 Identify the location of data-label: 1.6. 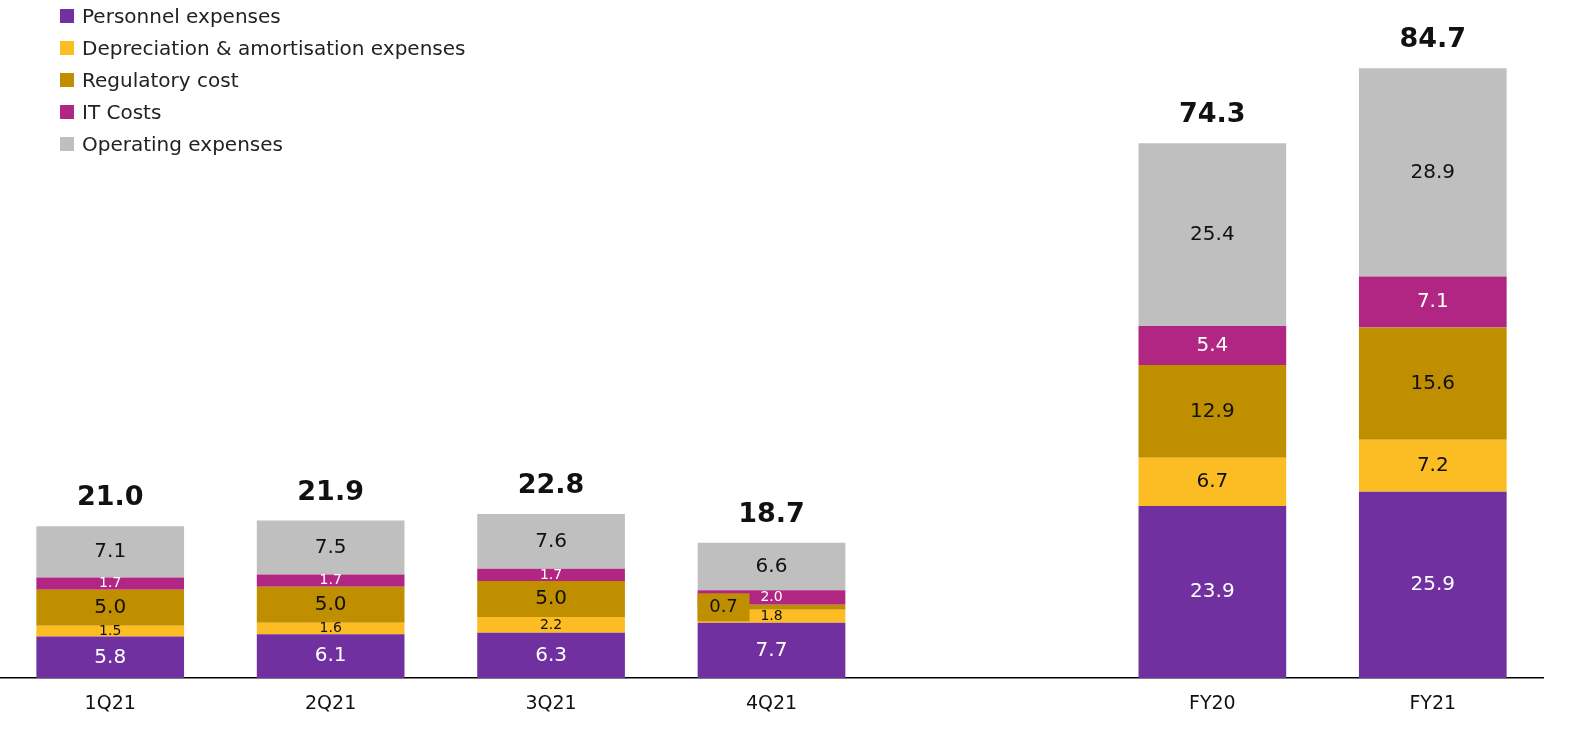
(330, 627).